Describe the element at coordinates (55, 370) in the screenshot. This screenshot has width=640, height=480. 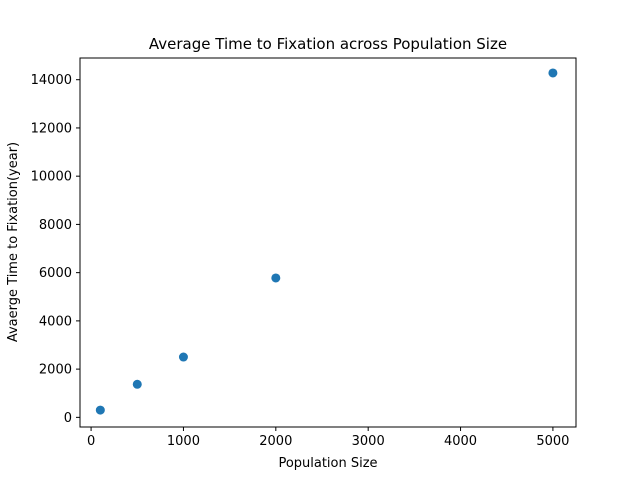
I see `y-tick-label: 2000` at that location.